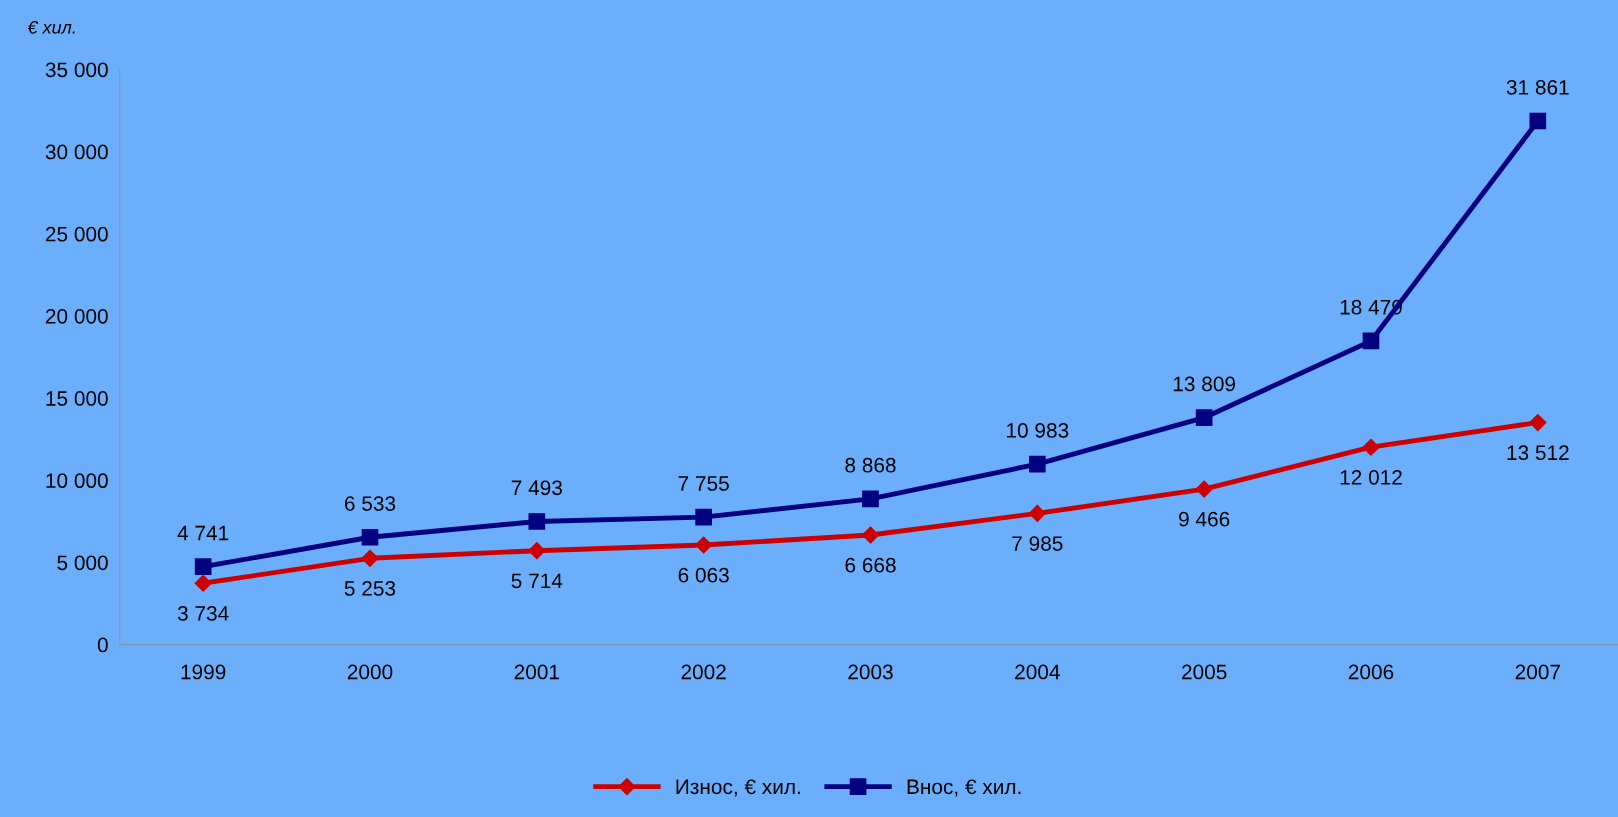 The image size is (1618, 817). Describe the element at coordinates (964, 788) in the screenshot. I see `legend-label: Внос, € хил.` at that location.